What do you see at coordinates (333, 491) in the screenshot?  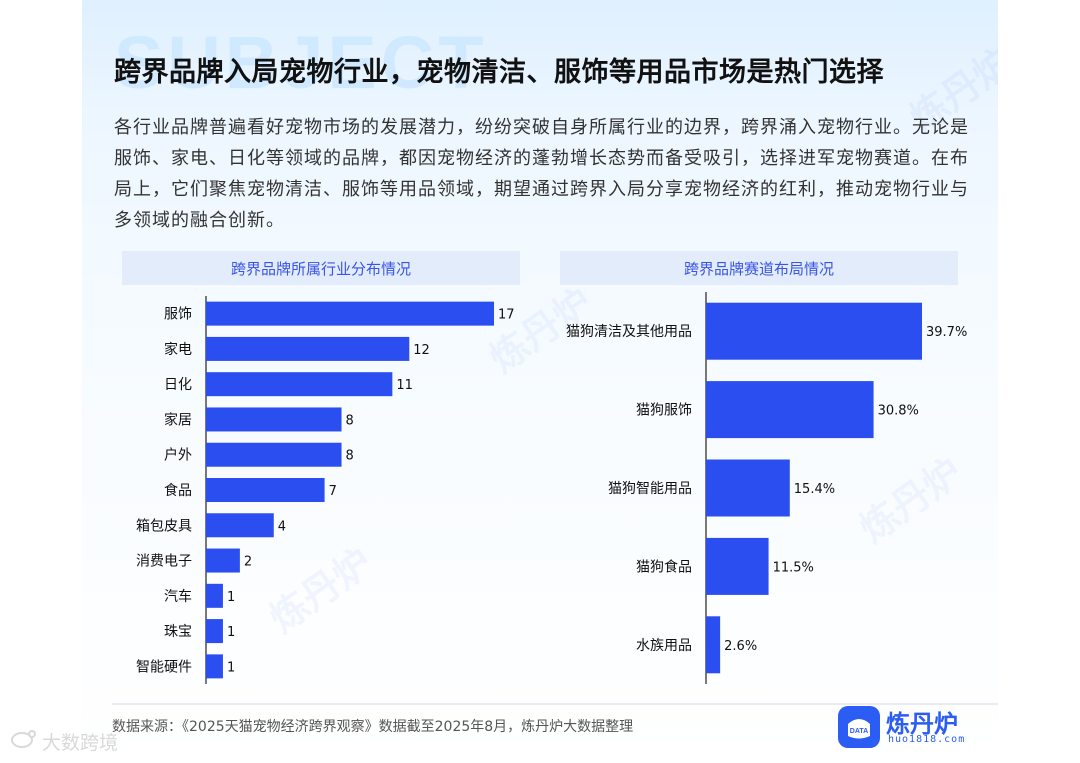 I see `industry-value-label: 7` at bounding box center [333, 491].